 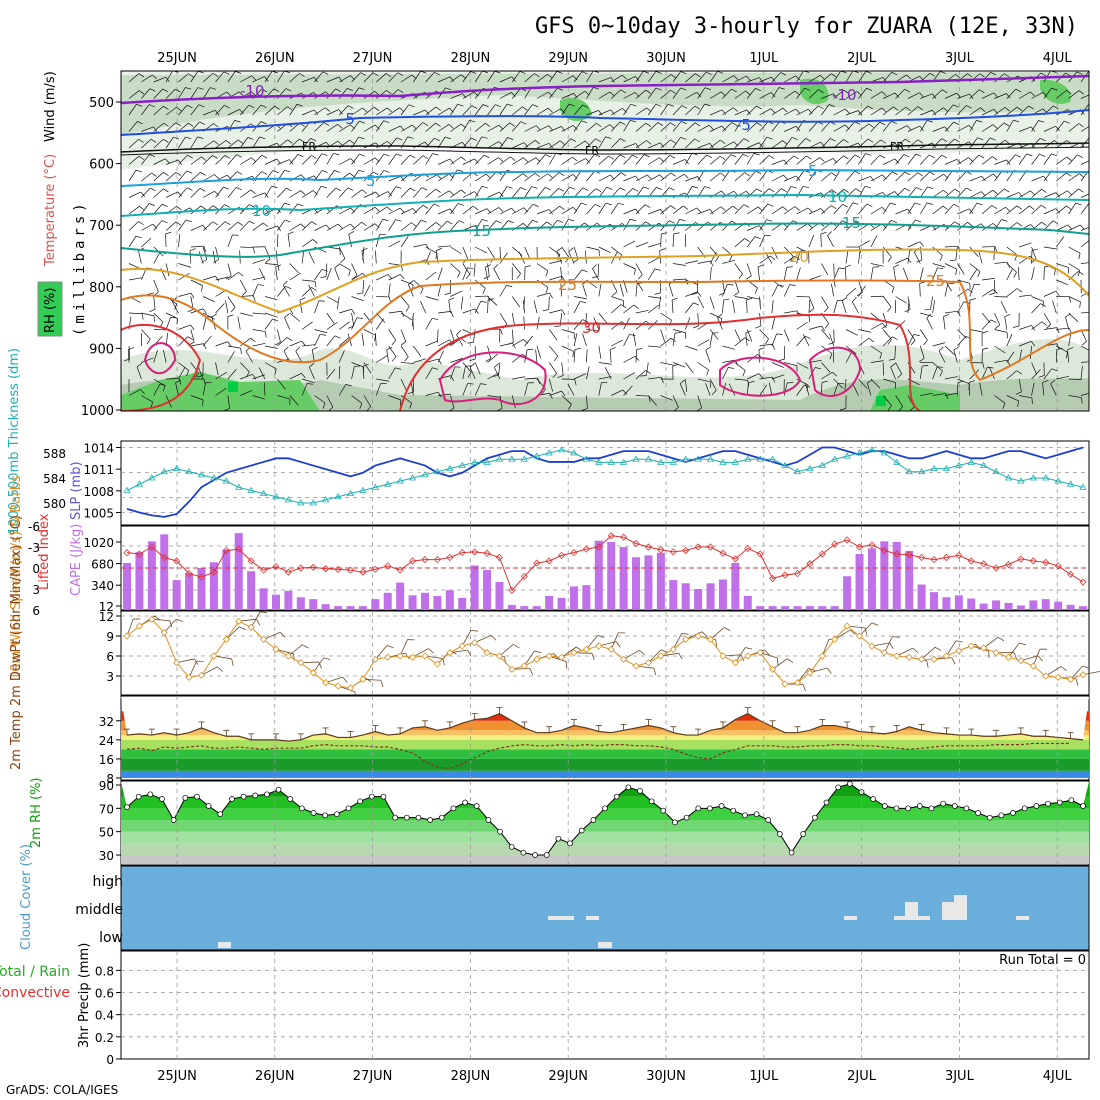 What do you see at coordinates (605, 563) in the screenshot?
I see `lifted-index-markers` at bounding box center [605, 563].